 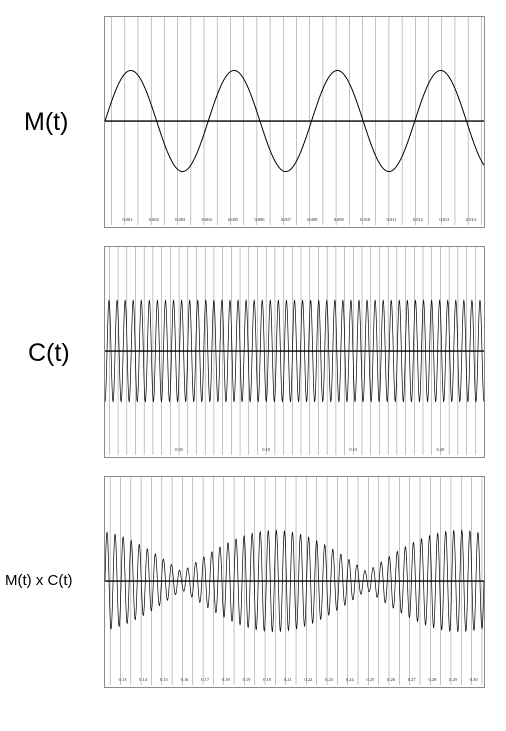 I want to click on tick-label: 0.003, so click(x=180, y=219).